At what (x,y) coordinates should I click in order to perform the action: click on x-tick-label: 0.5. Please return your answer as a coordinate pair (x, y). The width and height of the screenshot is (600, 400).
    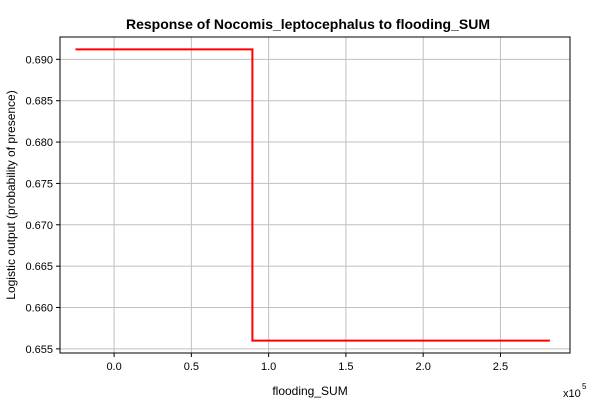
    Looking at the image, I should click on (191, 367).